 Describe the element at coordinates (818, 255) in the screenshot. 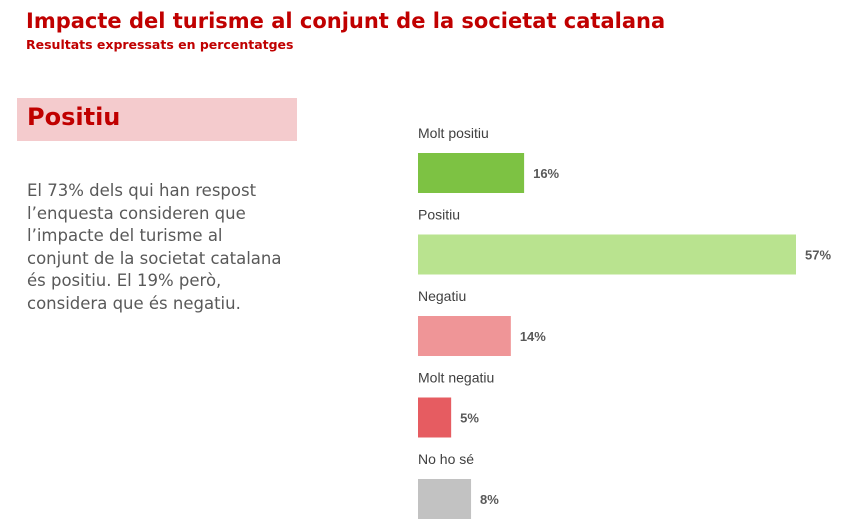

I see `value-label: 57%` at that location.